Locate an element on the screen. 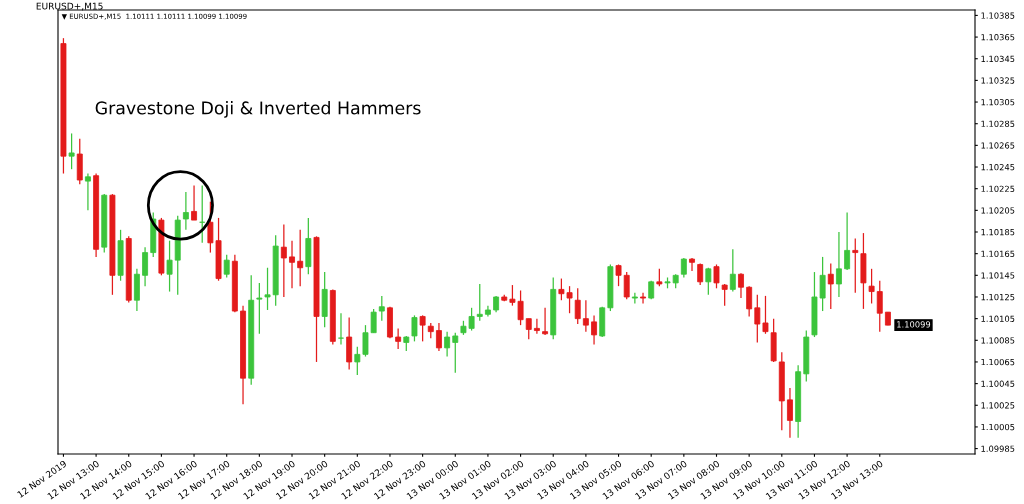  y-tick-label: 1.10285 is located at coordinates (998, 123).